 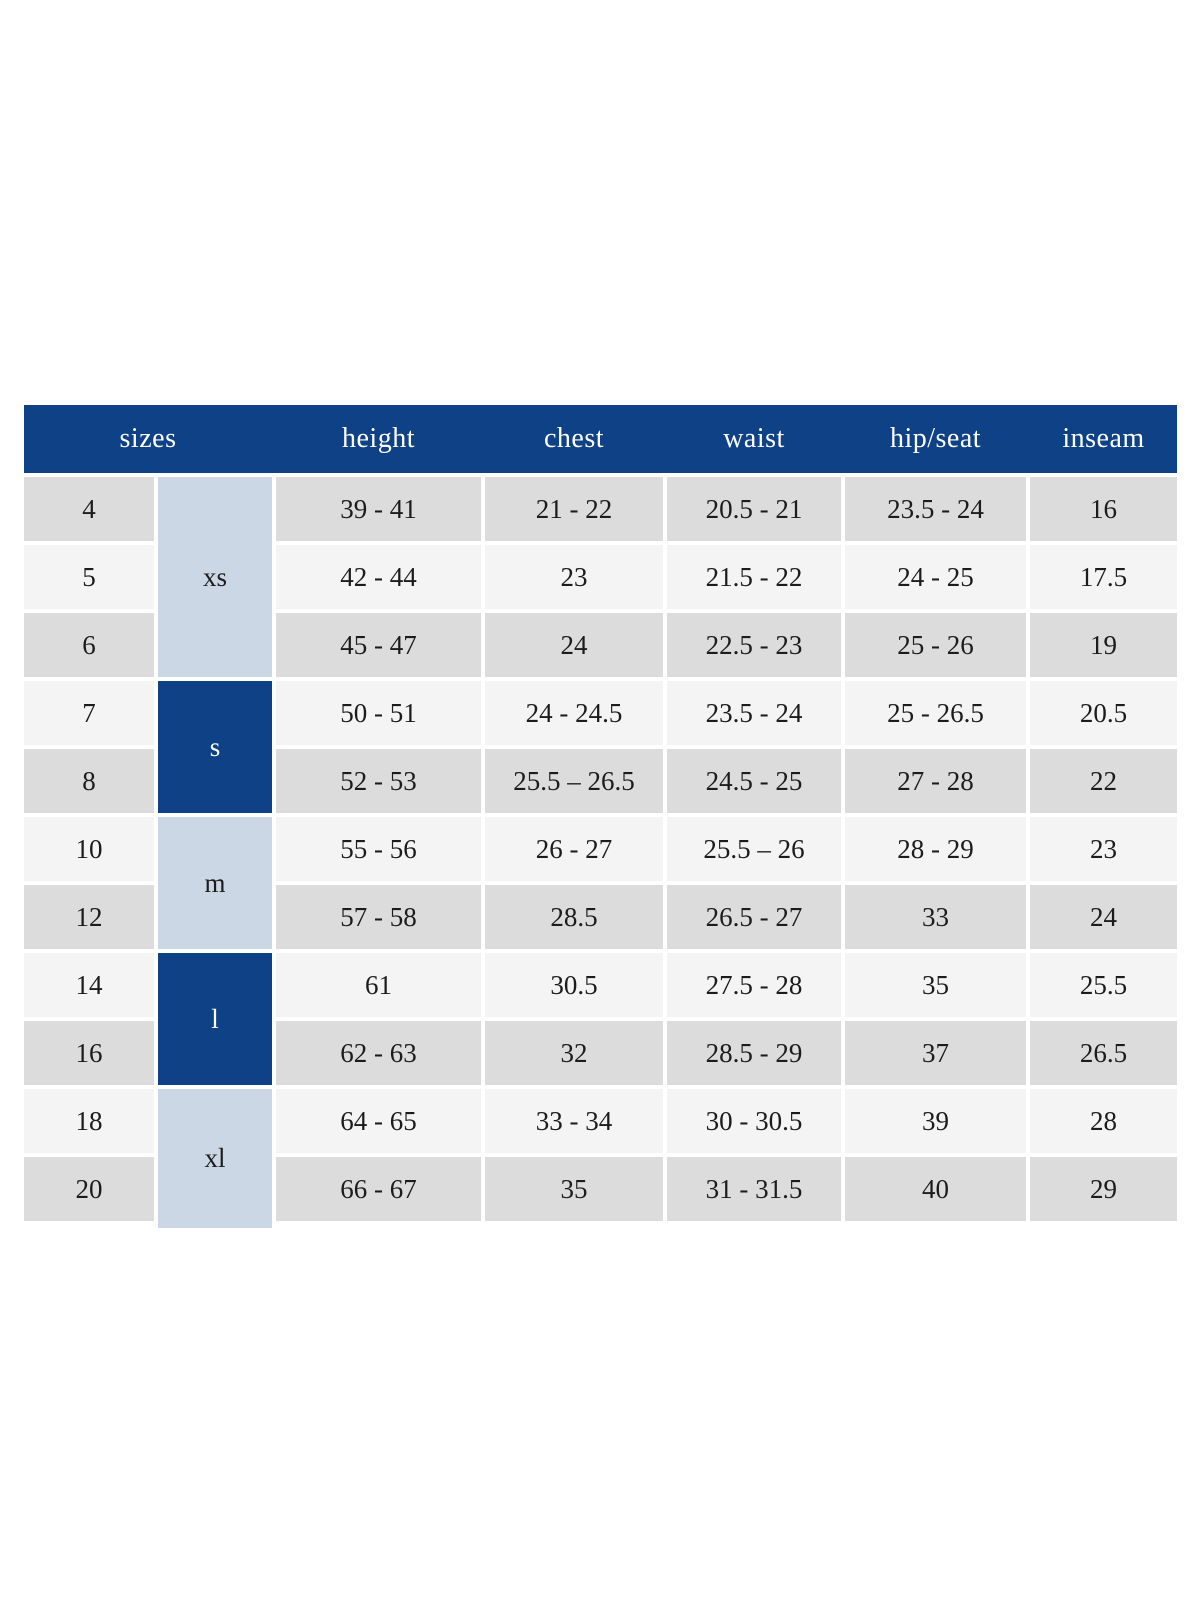 I want to click on inseam-cell: 19, so click(x=1103, y=645).